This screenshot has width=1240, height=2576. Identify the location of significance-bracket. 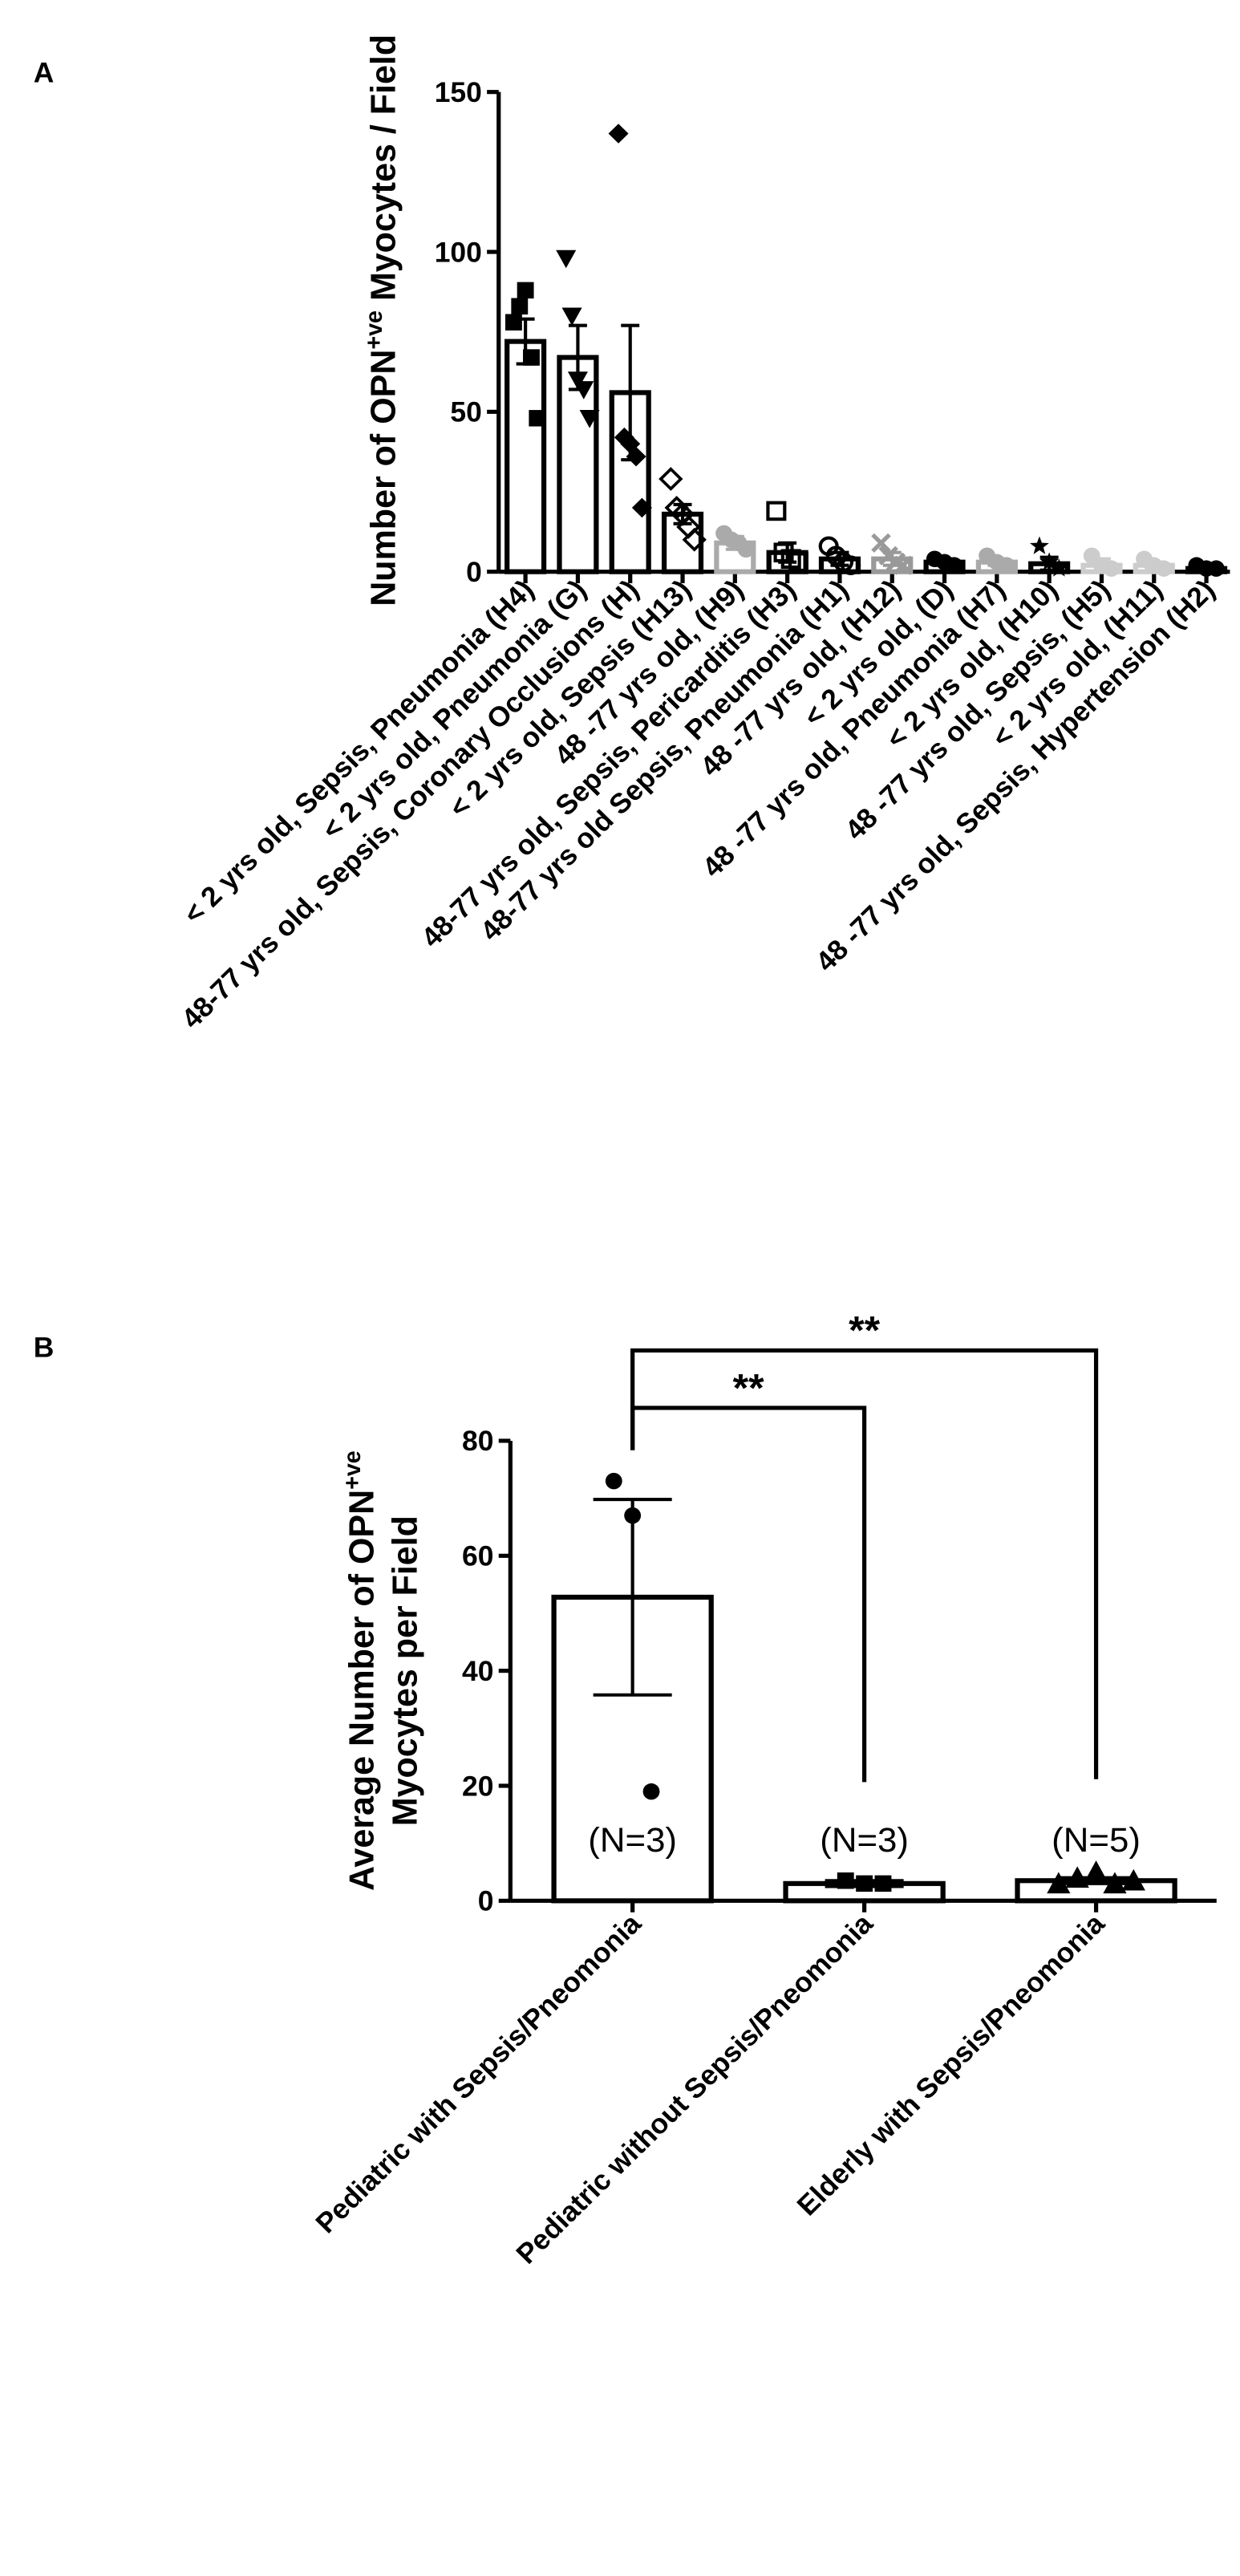
(865, 1563).